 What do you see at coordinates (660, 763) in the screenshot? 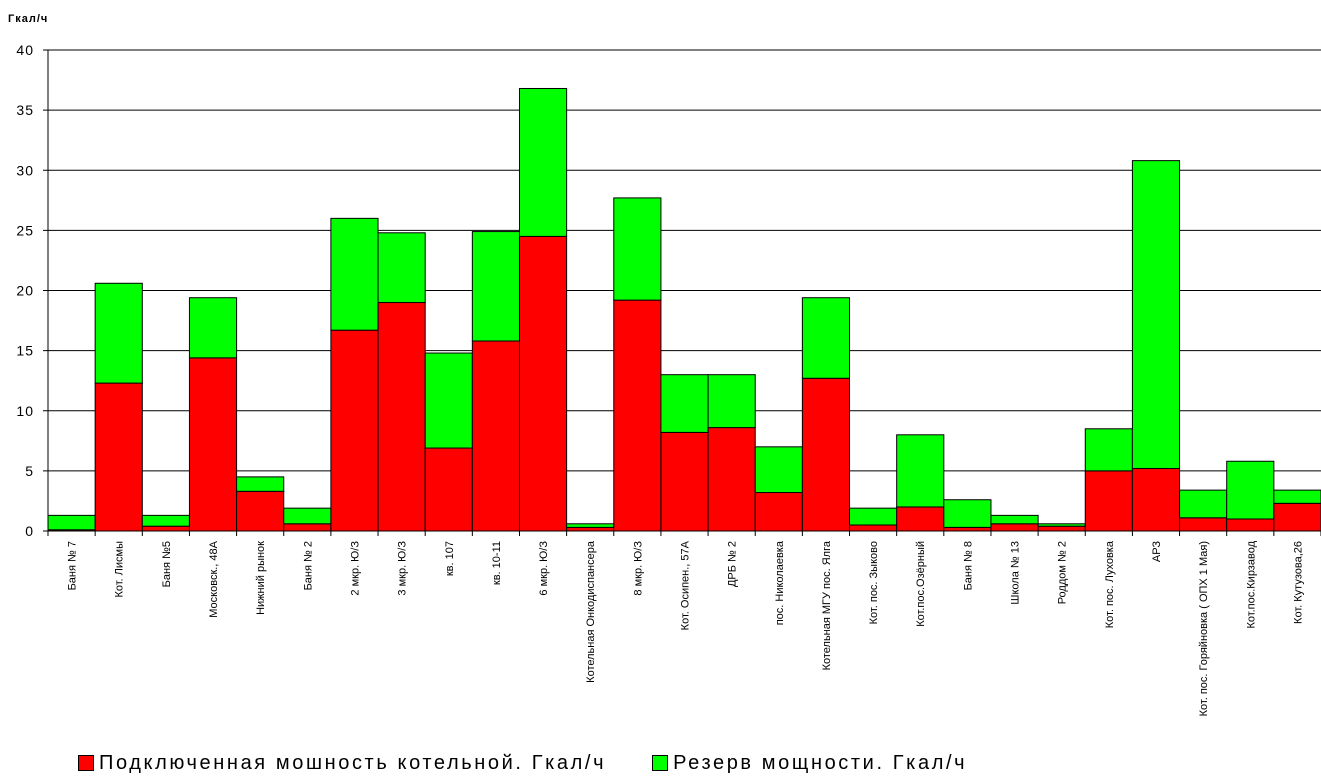
I see `legend-swatch-reserve` at bounding box center [660, 763].